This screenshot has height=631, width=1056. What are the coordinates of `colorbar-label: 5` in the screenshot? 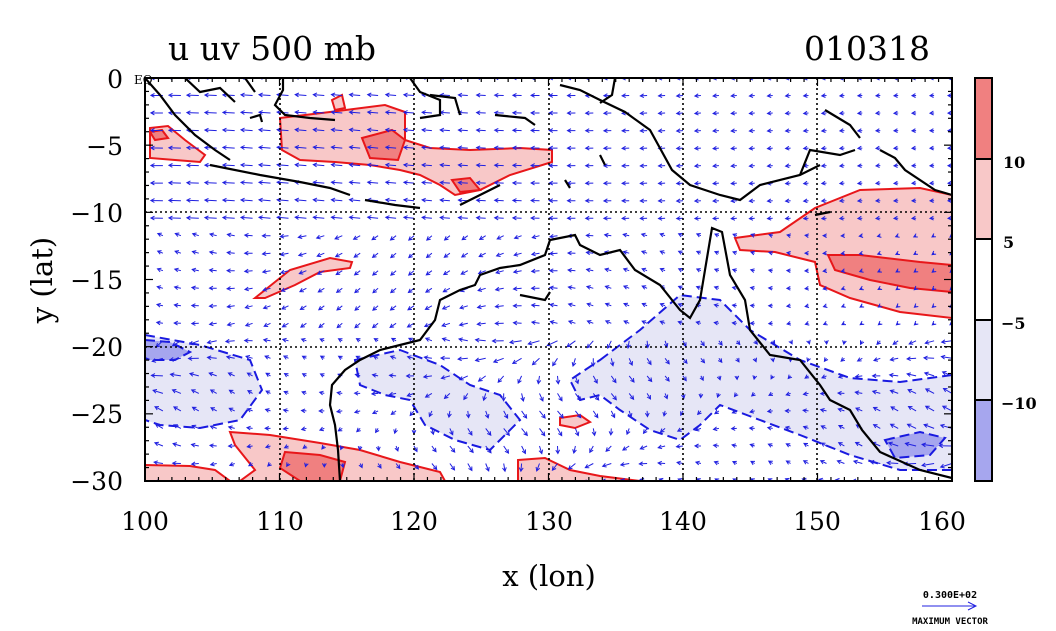 It's located at (1008, 242).